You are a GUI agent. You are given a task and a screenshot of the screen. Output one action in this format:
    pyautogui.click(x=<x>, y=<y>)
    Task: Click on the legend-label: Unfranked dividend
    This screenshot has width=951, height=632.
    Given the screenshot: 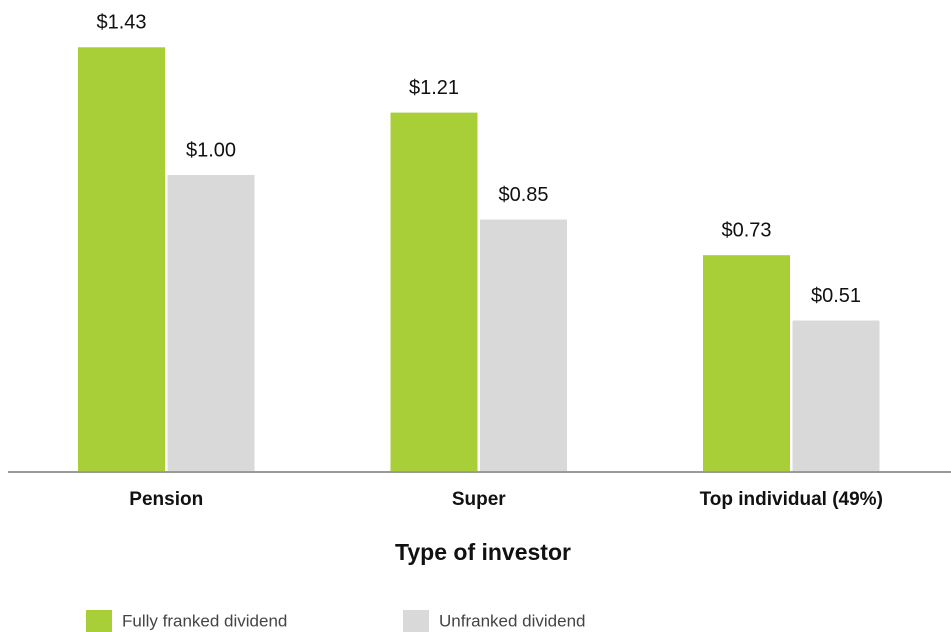 What is the action you would take?
    pyautogui.click(x=512, y=620)
    